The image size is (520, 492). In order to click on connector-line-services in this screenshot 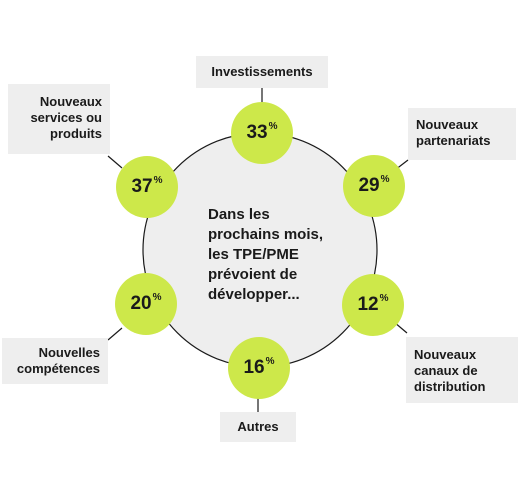, I will do `click(115, 162)`.